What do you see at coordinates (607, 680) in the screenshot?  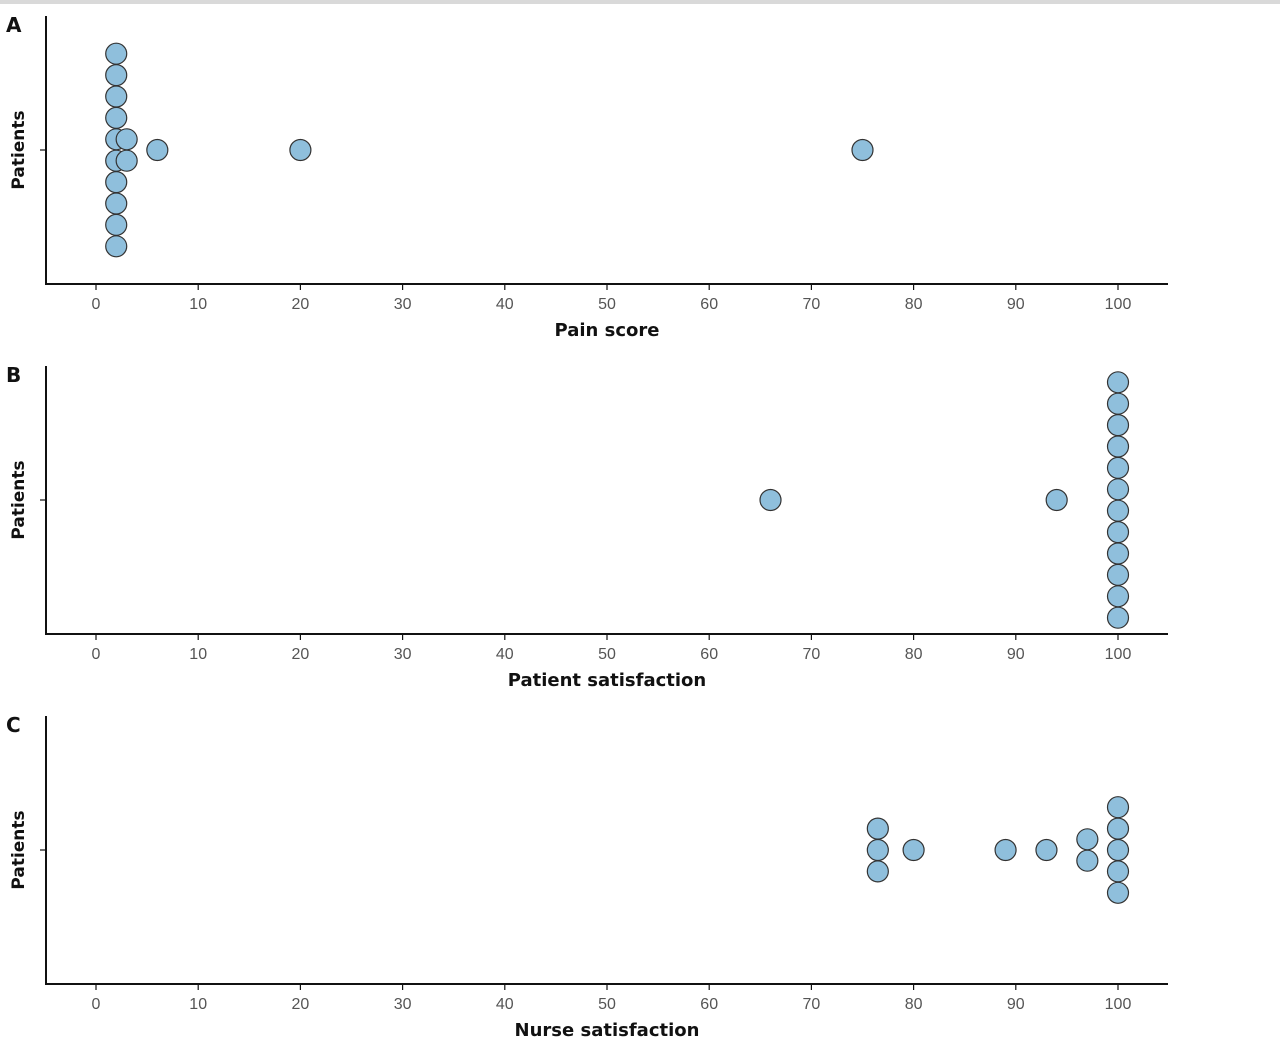 I see `x-axis-title: Patient satisfaction` at bounding box center [607, 680].